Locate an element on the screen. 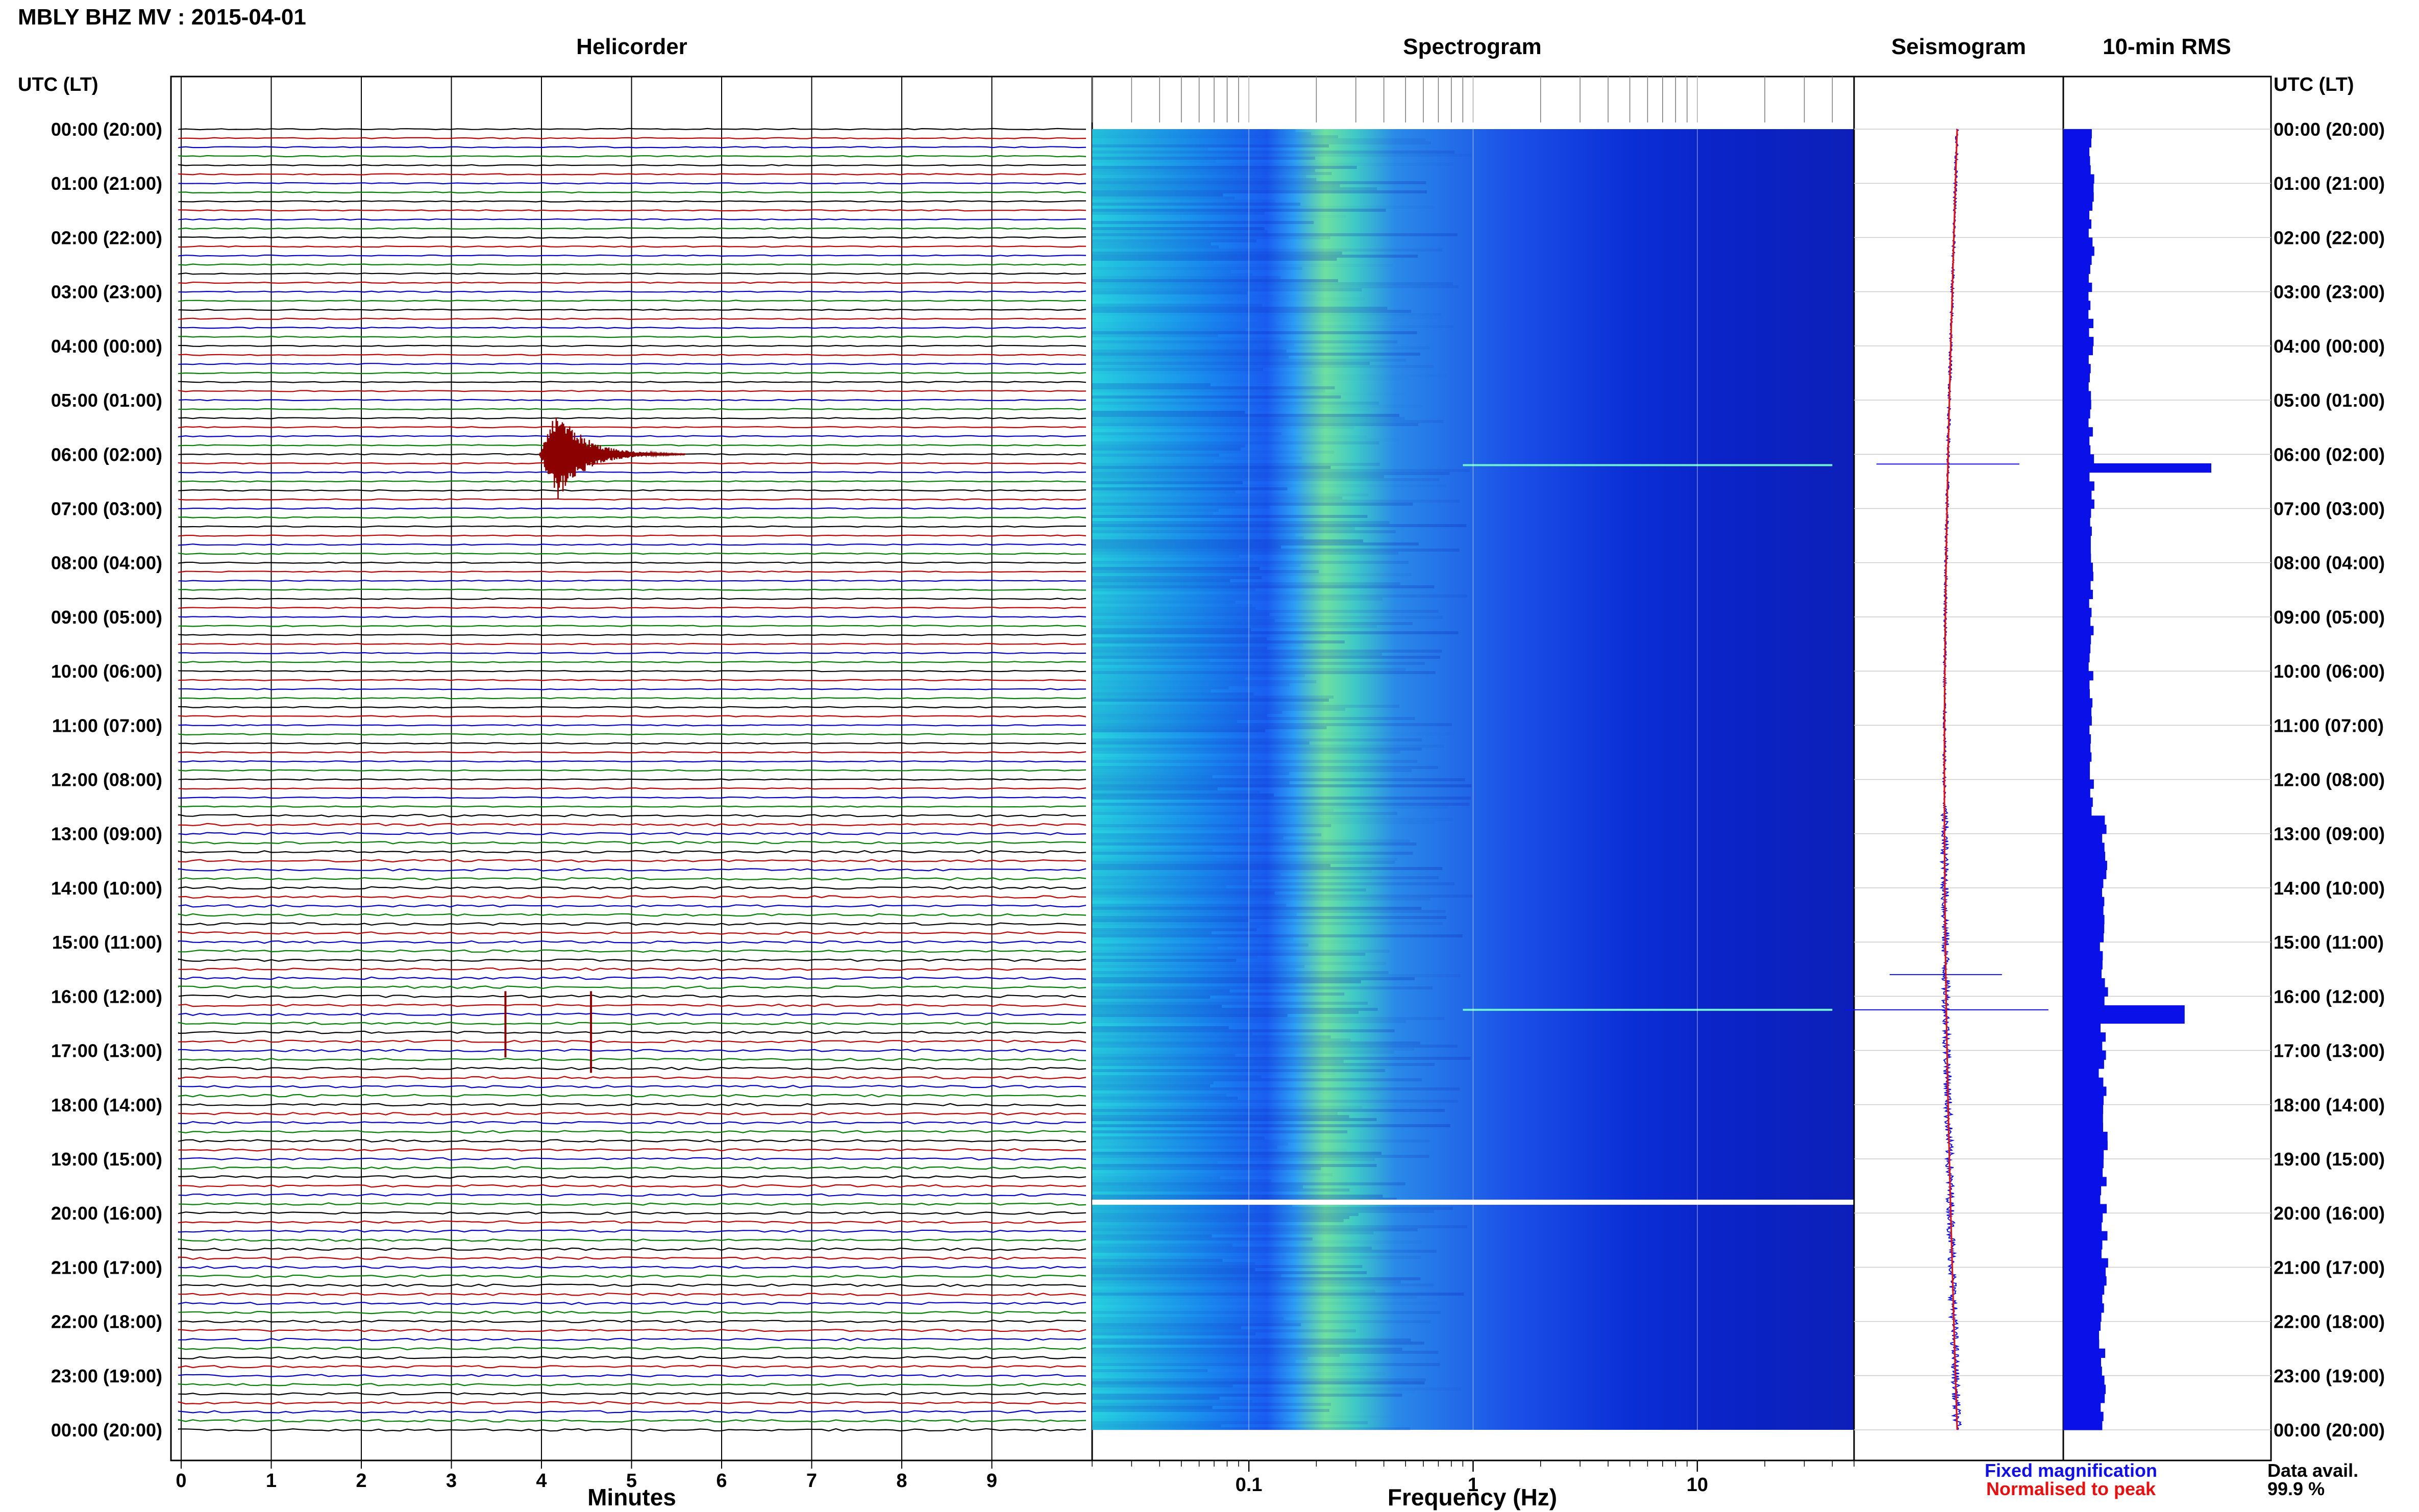 The width and height of the screenshot is (2419, 1512). helicorder-xtick-label: 2 is located at coordinates (361, 1481).